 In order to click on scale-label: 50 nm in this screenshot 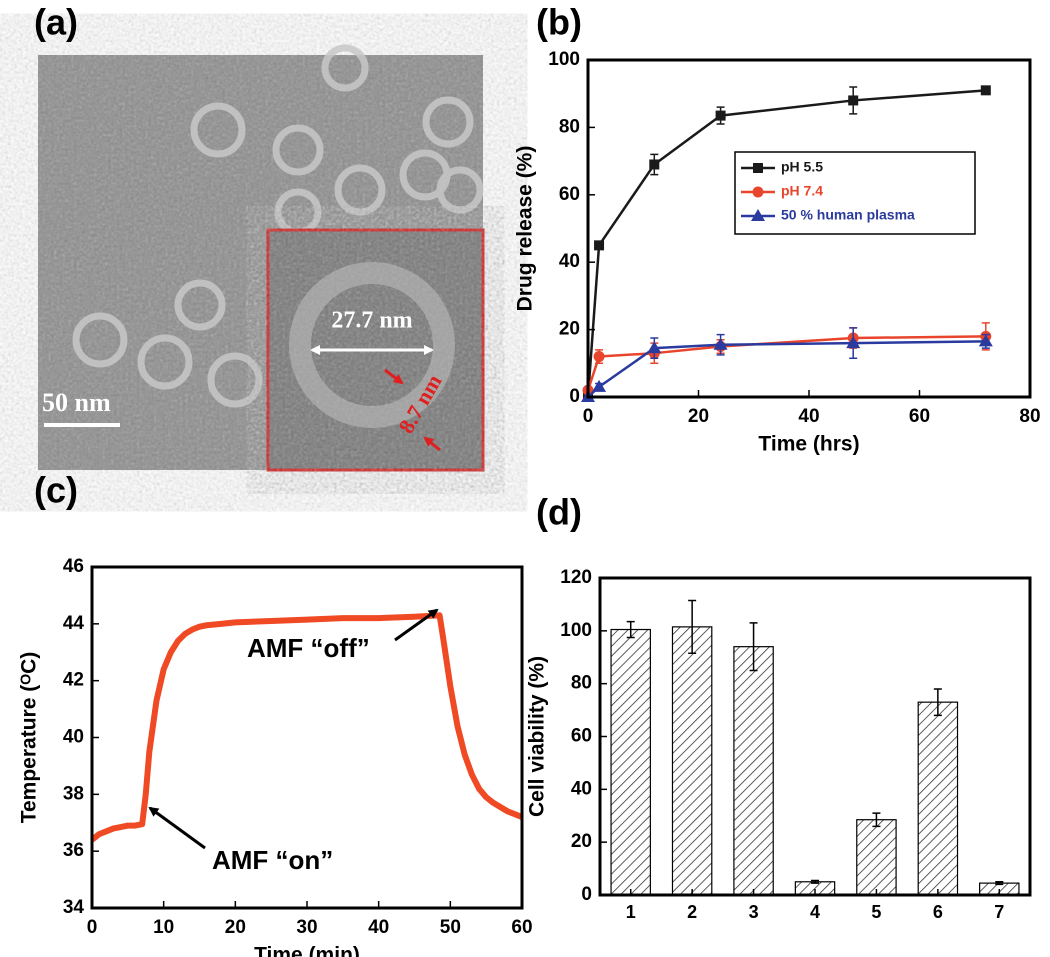, I will do `click(76, 402)`.